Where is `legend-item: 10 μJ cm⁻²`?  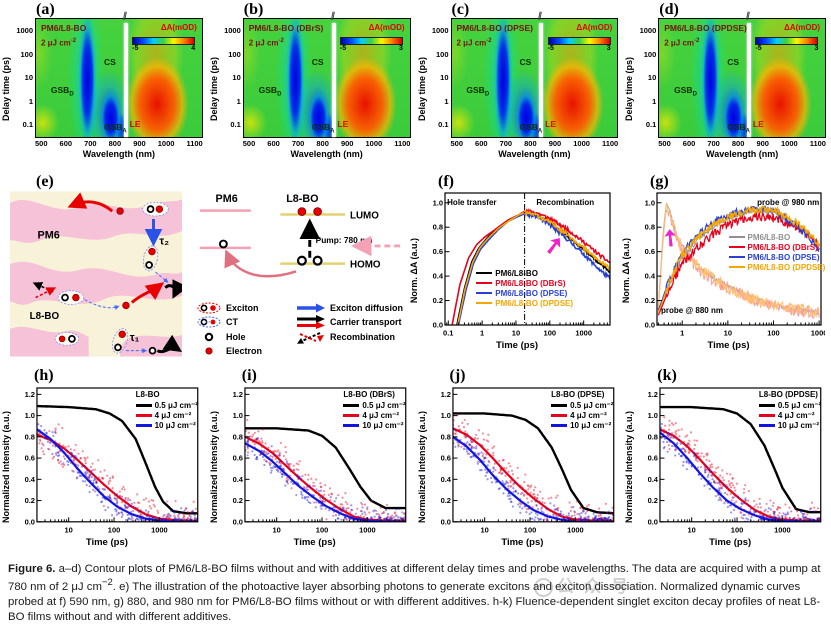 legend-item: 10 μJ cm⁻² is located at coordinates (165, 426).